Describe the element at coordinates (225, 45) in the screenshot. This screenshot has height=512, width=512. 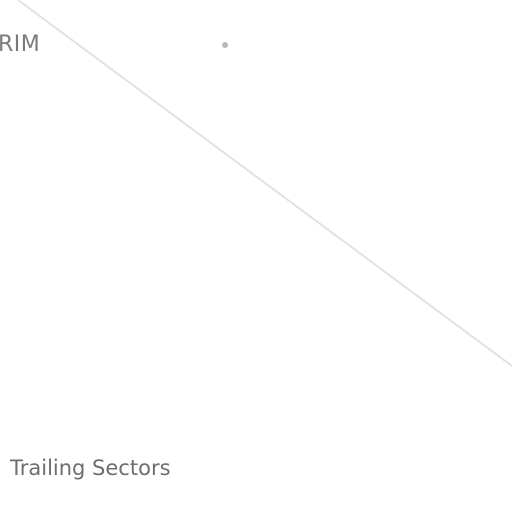
I see `status-dot-icon` at that location.